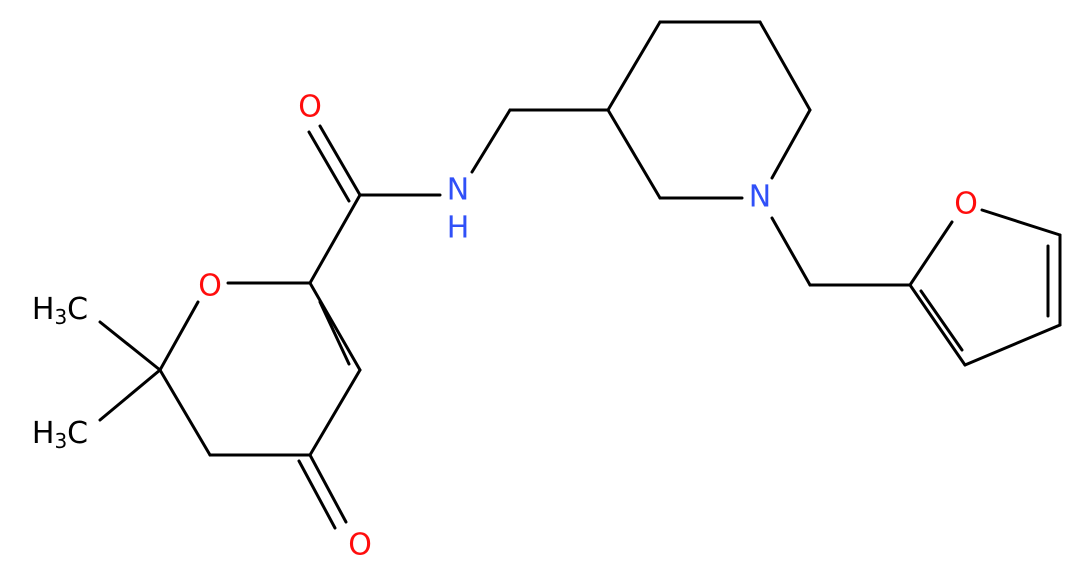 The height and width of the screenshot is (580, 1088). Describe the element at coordinates (458, 228) in the screenshot. I see `atom-label: H` at that location.